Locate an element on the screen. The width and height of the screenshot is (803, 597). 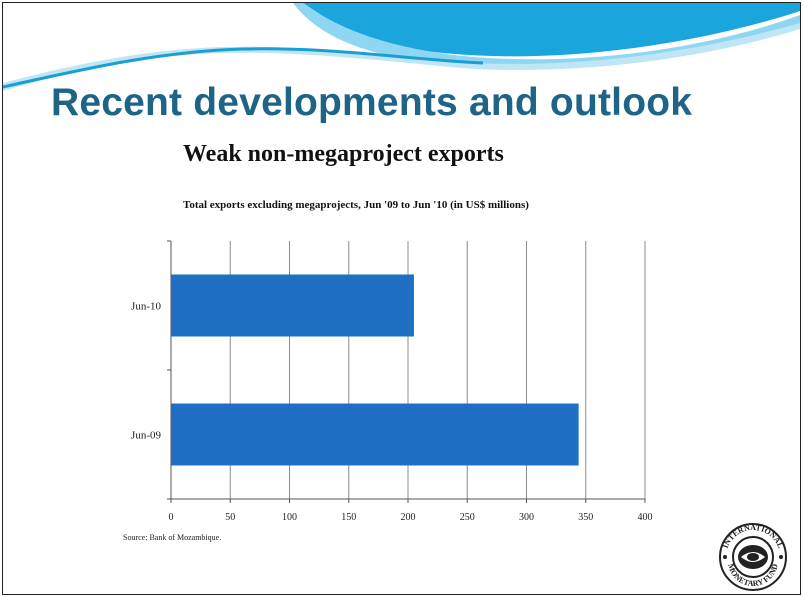
source-note: Source: Bank of Mozambique. is located at coordinates (172, 537).